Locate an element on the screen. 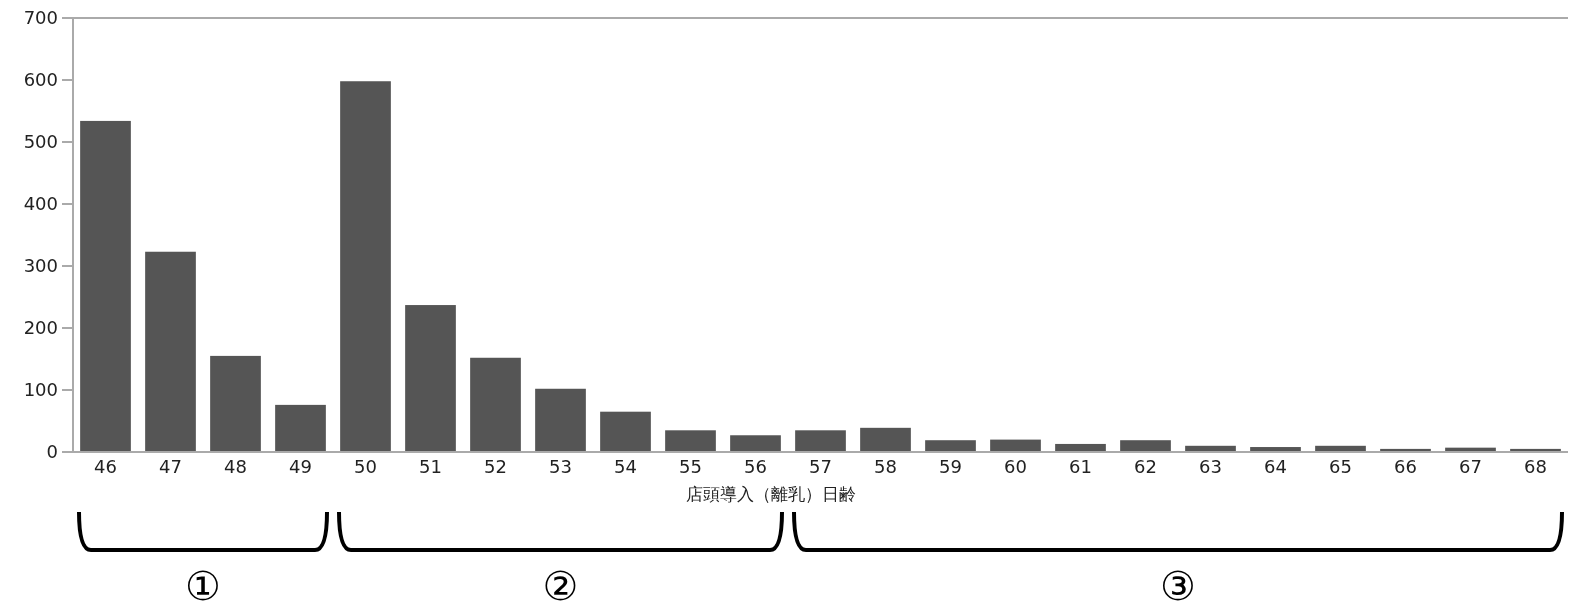  x-tick-label: 47 is located at coordinates (170, 466).